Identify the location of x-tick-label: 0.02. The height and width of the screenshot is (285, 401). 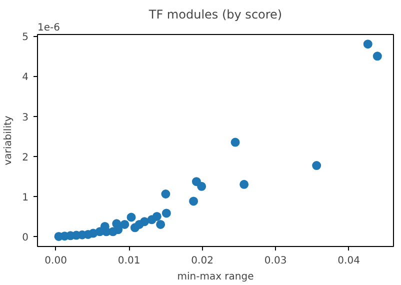
(202, 261).